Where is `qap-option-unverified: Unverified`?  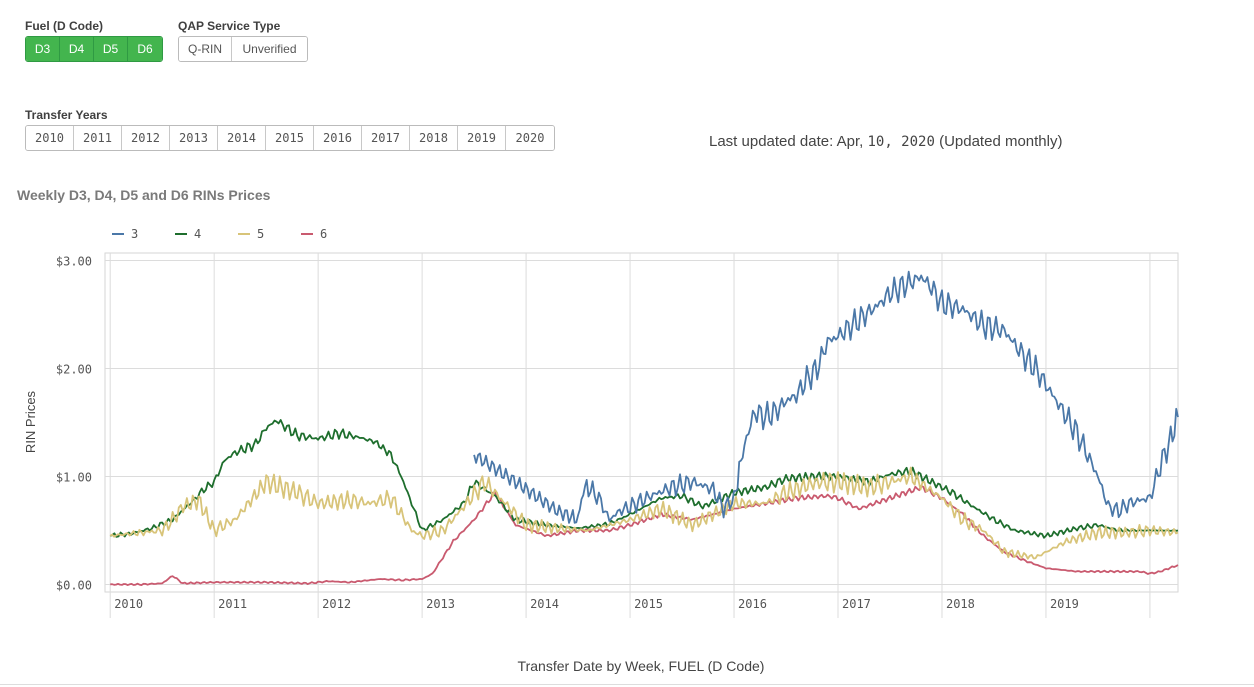
qap-option-unverified: Unverified is located at coordinates (269, 49).